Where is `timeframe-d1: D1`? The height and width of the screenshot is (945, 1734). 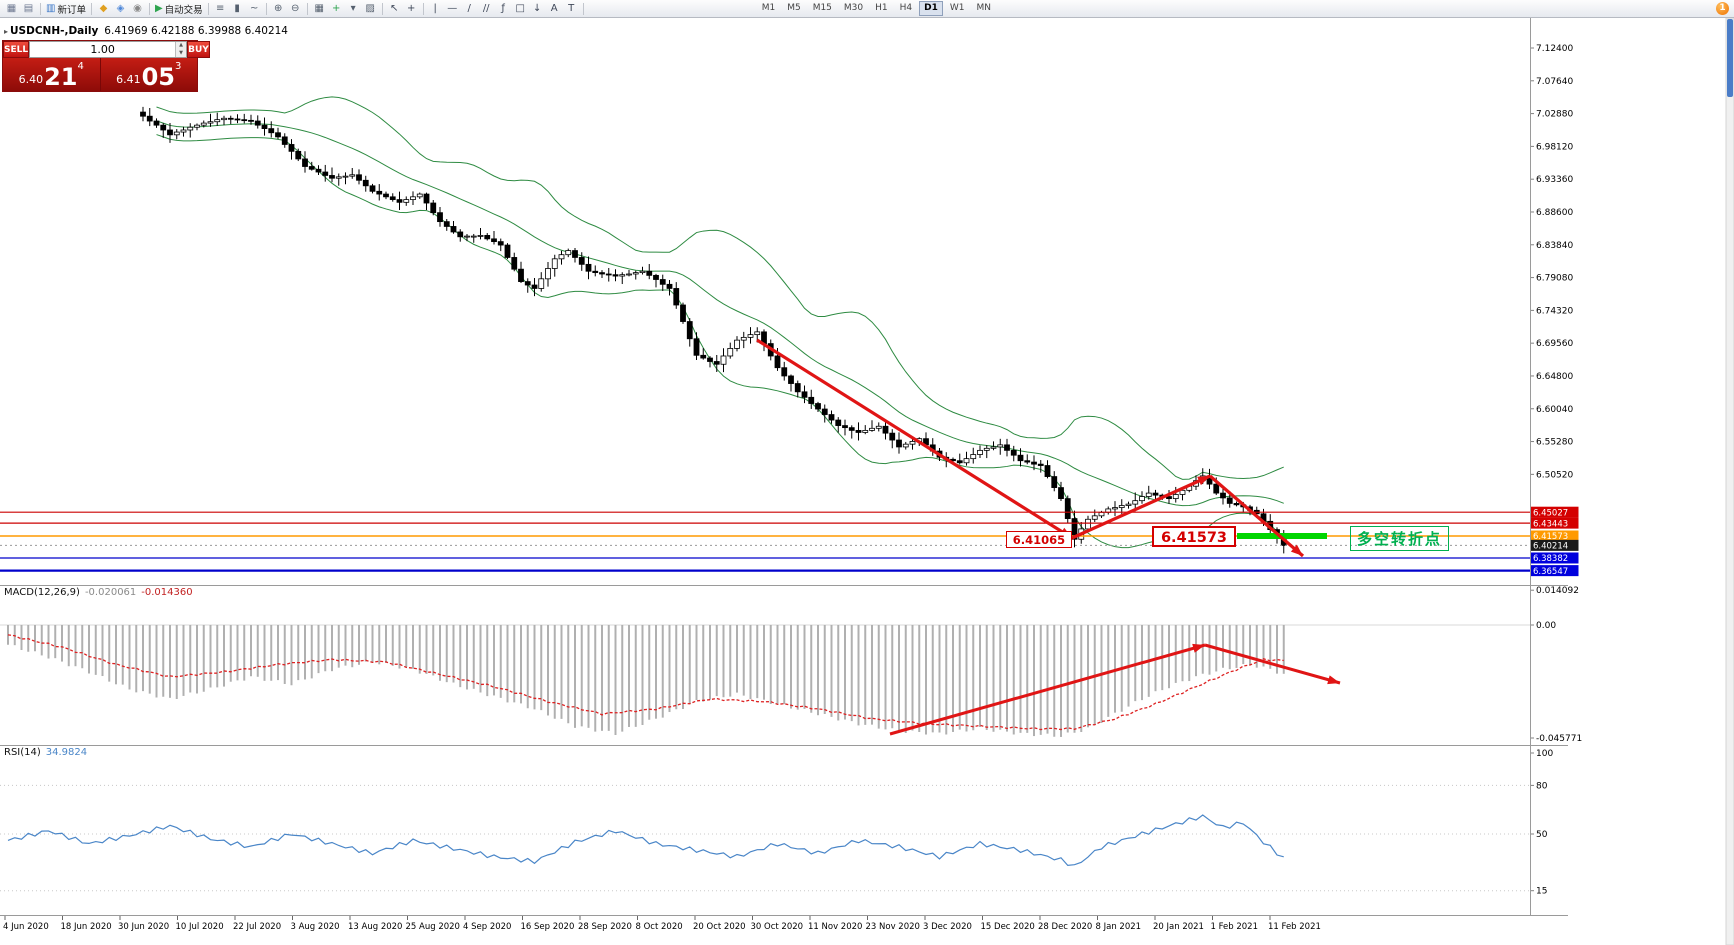 timeframe-d1: D1 is located at coordinates (931, 8).